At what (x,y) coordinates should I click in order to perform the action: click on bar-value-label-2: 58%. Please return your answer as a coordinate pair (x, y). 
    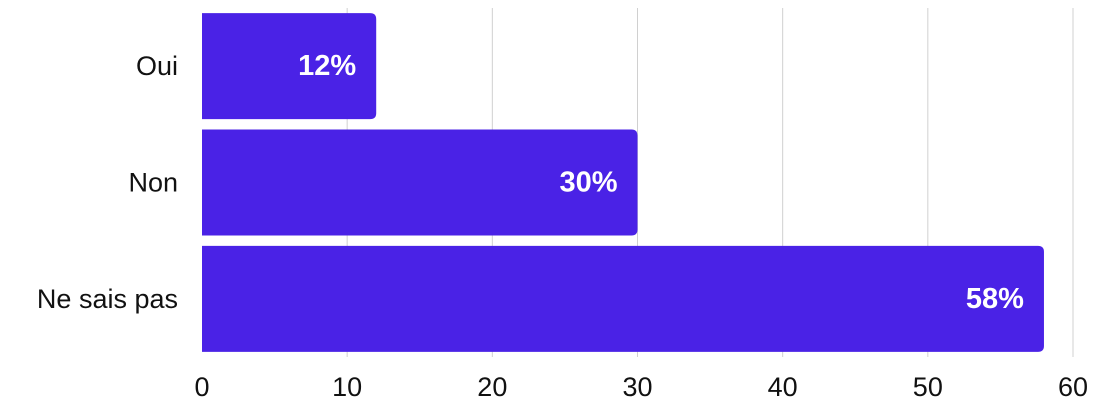
    Looking at the image, I should click on (995, 299).